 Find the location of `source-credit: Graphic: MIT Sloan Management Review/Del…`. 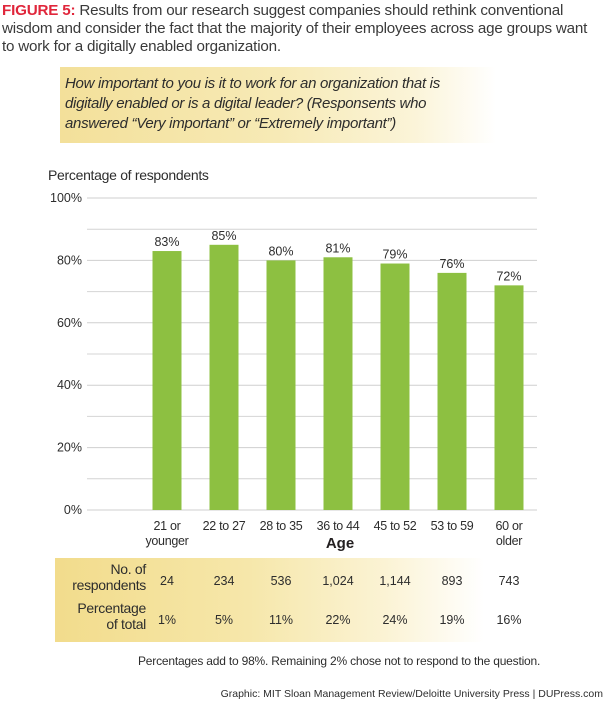

source-credit: Graphic: MIT Sloan Management Review/Del… is located at coordinates (411, 694).